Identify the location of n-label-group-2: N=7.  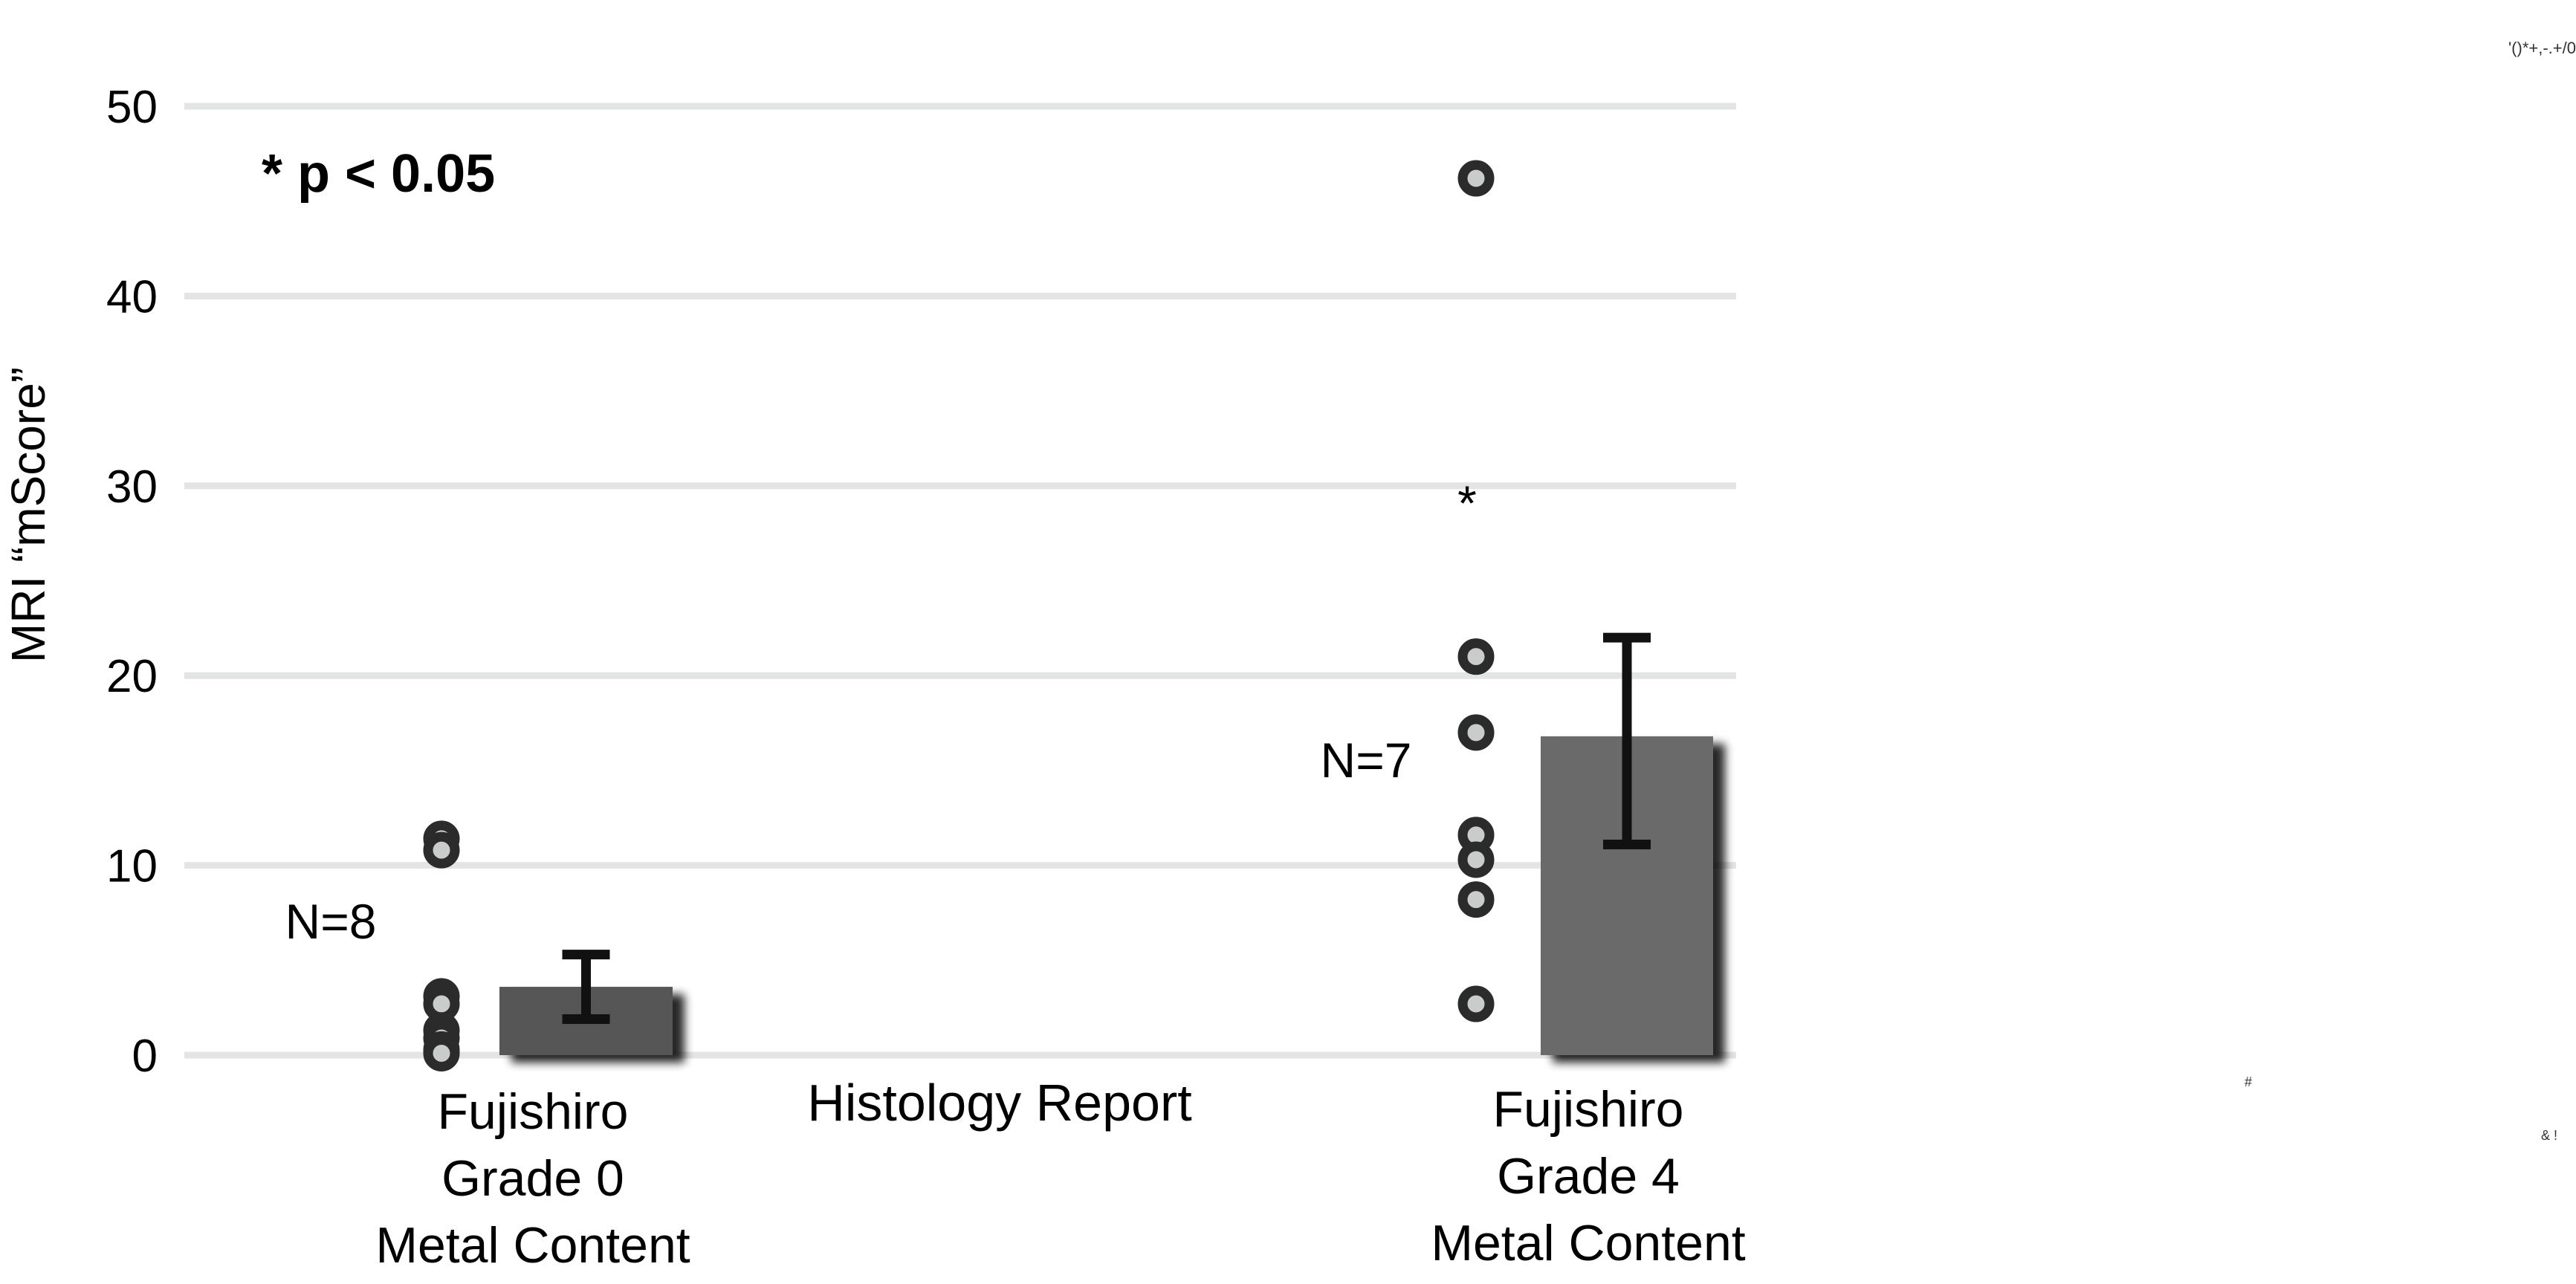
(1366, 760).